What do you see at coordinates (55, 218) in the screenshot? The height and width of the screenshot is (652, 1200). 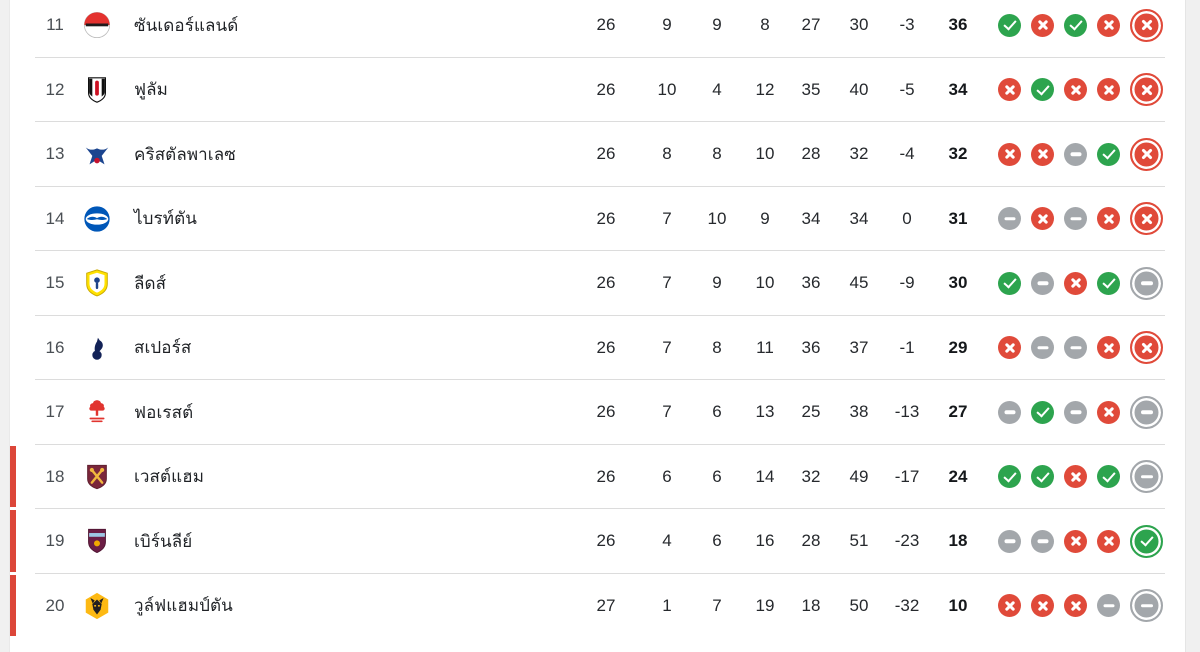 I see `position-label: 14` at bounding box center [55, 218].